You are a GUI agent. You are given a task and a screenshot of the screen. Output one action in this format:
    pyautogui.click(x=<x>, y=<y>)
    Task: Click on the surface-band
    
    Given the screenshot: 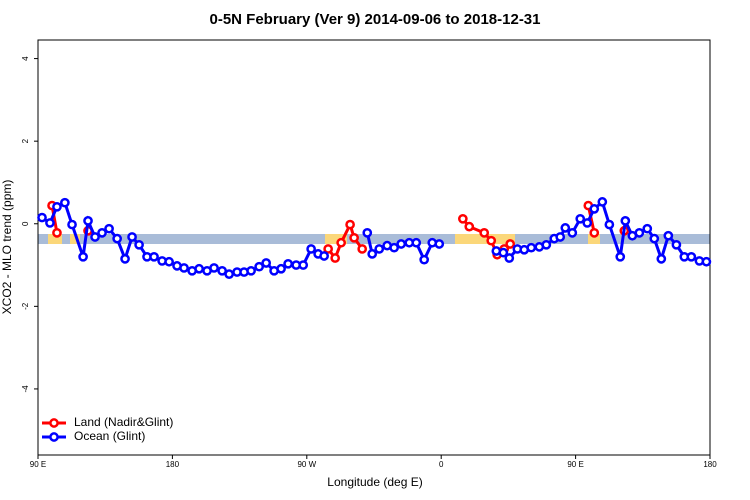 What is the action you would take?
    pyautogui.click(x=374, y=239)
    